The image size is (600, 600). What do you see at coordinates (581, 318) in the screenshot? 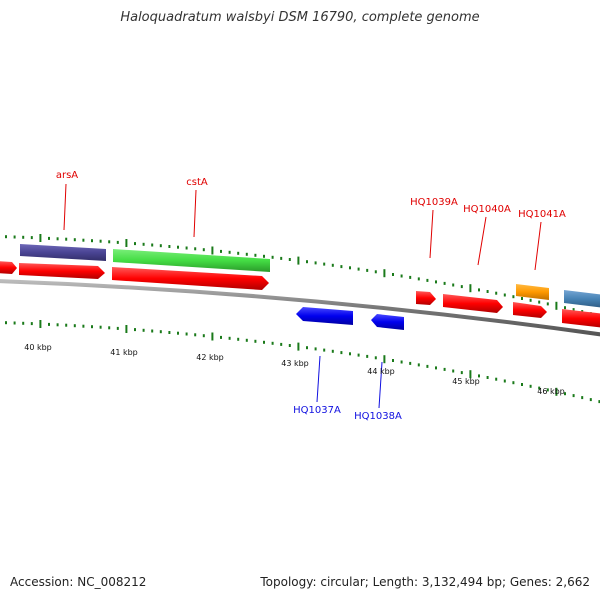
I see `cds-arrow-forward-right` at bounding box center [581, 318].